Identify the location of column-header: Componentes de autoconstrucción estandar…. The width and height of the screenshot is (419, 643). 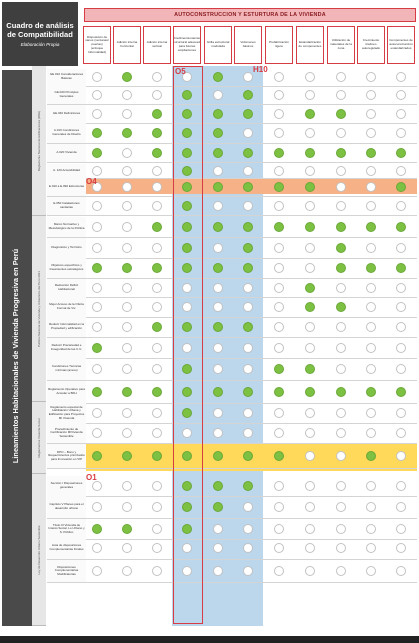
(401, 45).